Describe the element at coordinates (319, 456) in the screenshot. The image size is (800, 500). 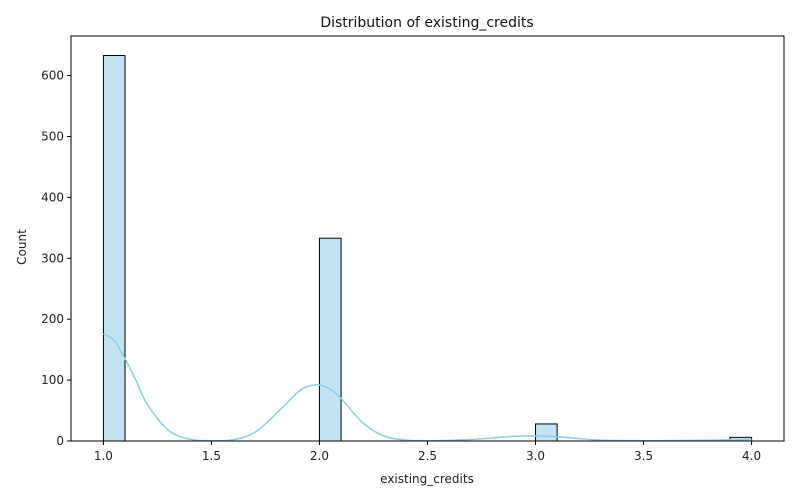
I see `x-tick-label: 2.0` at that location.